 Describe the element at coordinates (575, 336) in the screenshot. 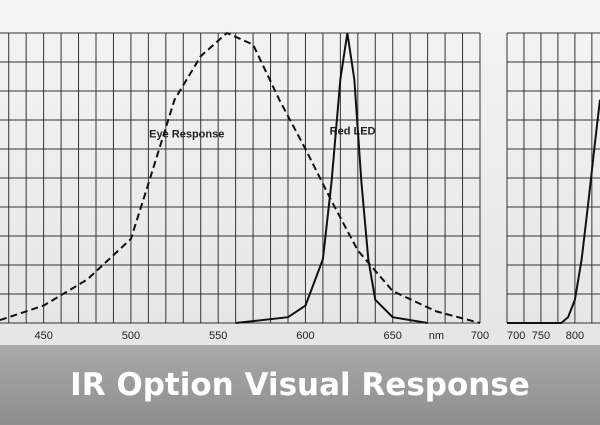

I see `x-tick-label: 800` at that location.